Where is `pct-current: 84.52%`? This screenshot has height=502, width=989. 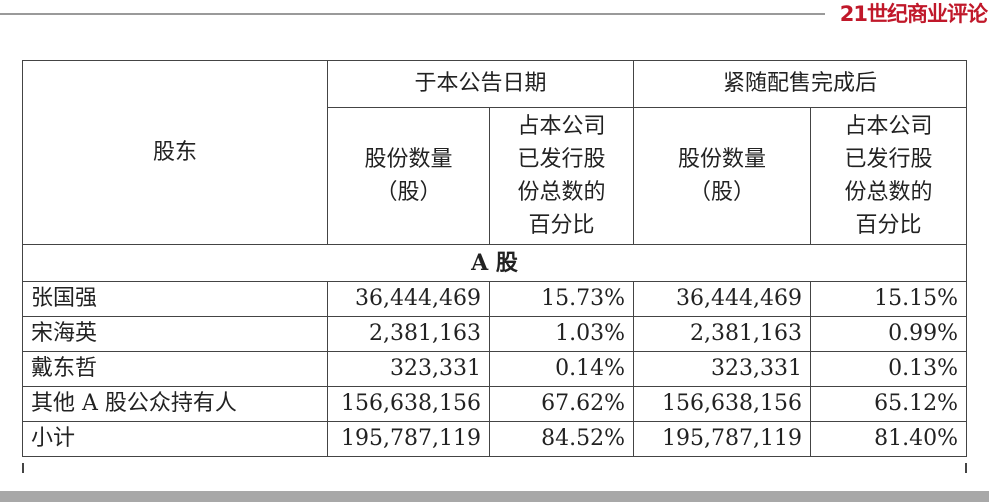 pct-current: 84.52% is located at coordinates (561, 439).